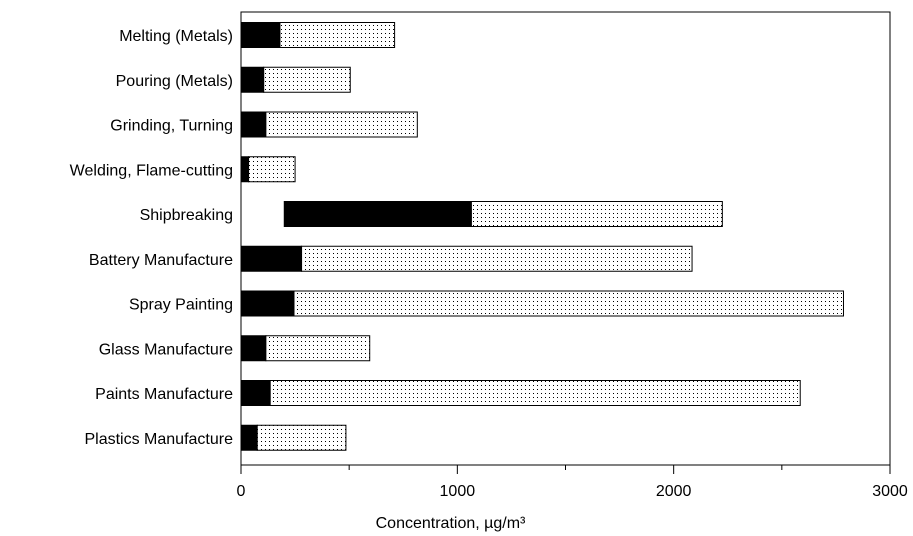  What do you see at coordinates (174, 81) in the screenshot?
I see `category-label: Pouring (Metals)` at bounding box center [174, 81].